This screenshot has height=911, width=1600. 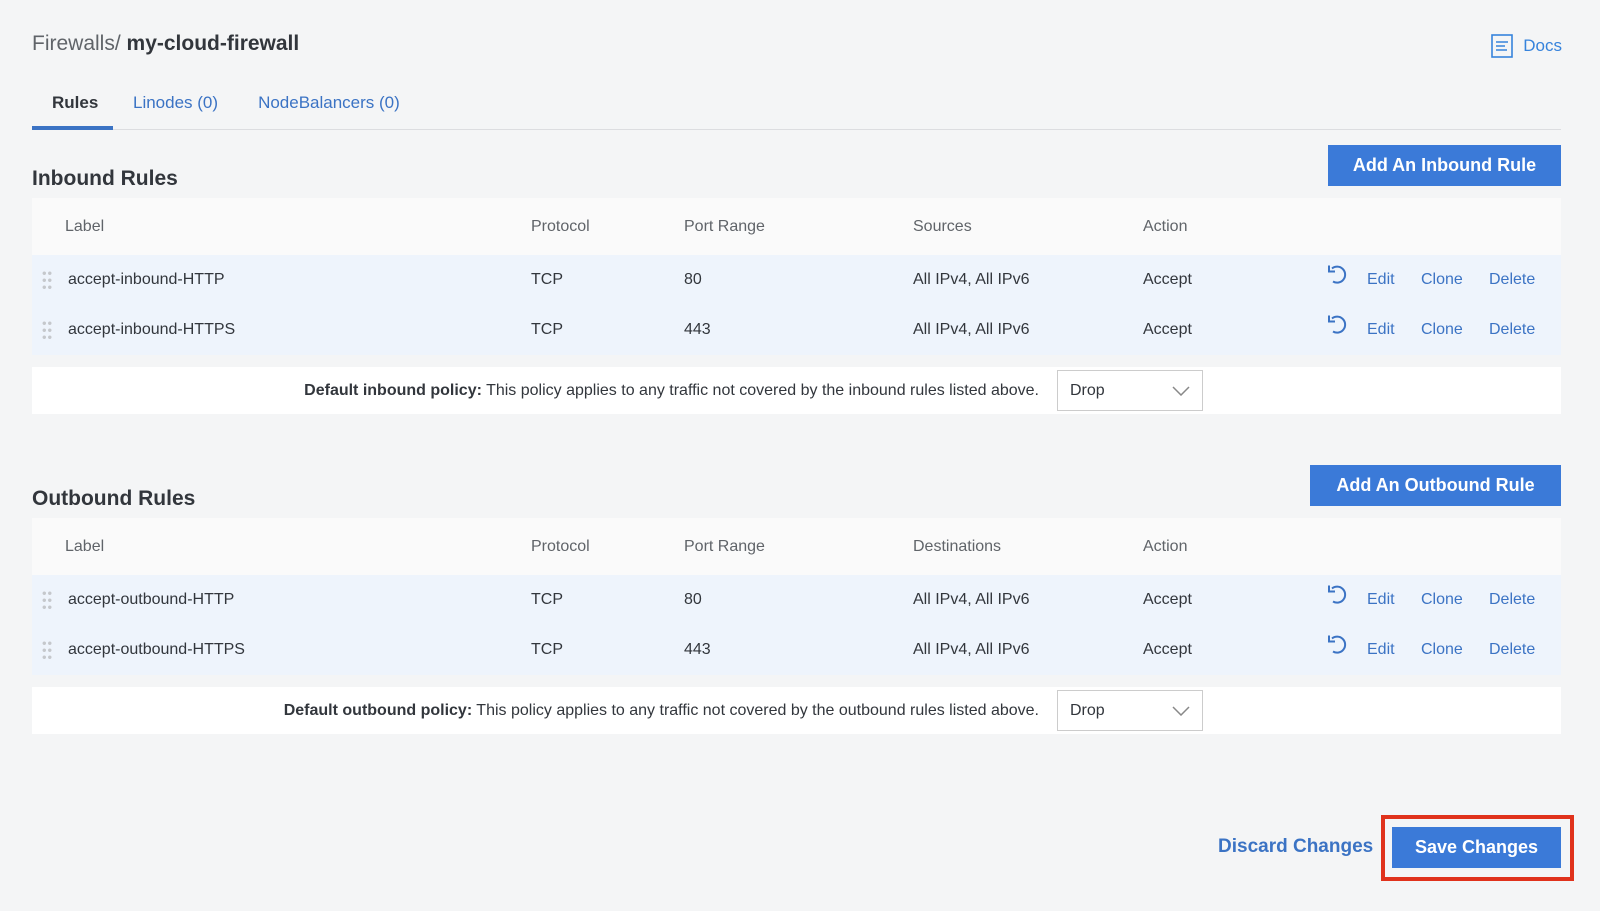 I want to click on column-header: Destinations, so click(x=957, y=546).